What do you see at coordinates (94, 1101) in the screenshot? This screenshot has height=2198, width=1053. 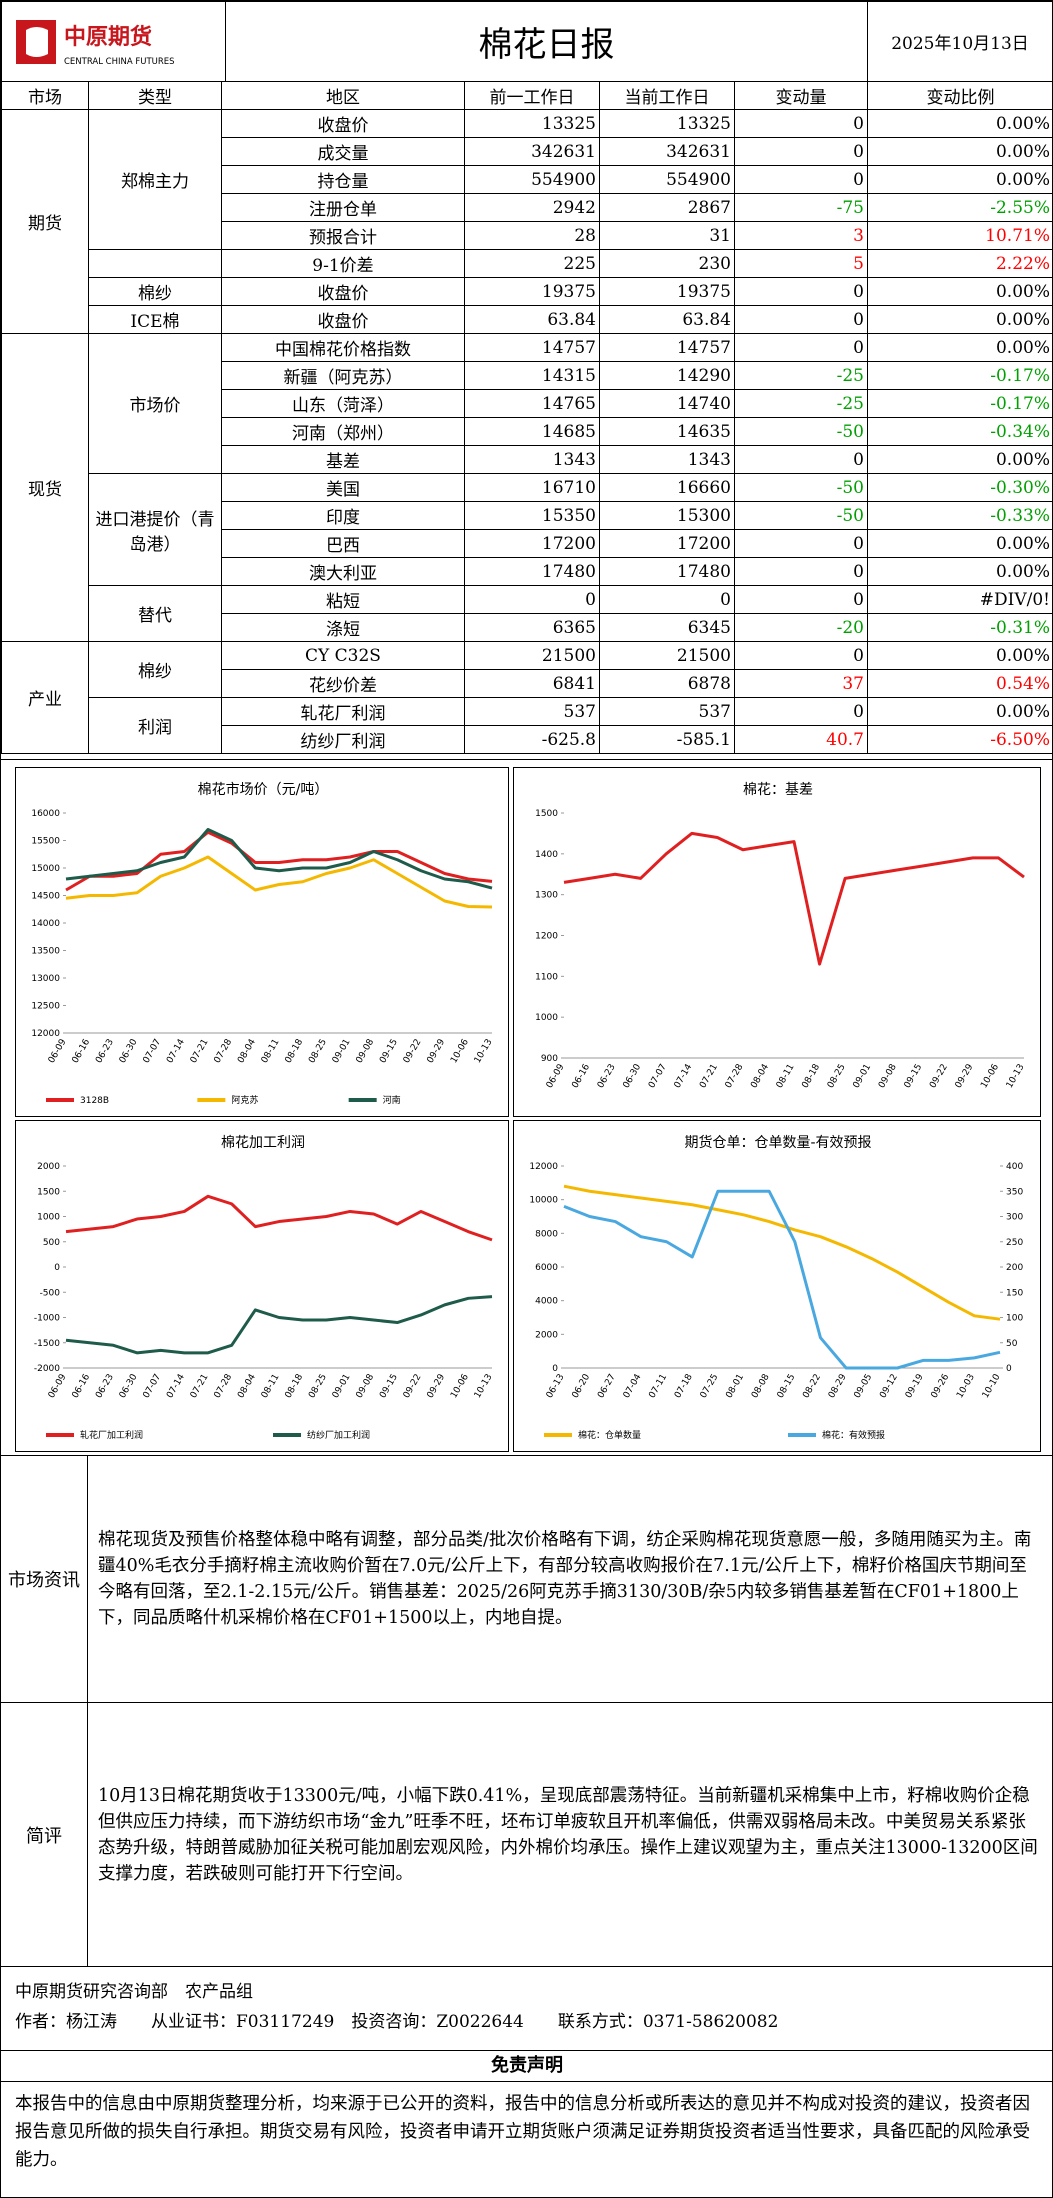 I see `legend-label: 3128B` at bounding box center [94, 1101].